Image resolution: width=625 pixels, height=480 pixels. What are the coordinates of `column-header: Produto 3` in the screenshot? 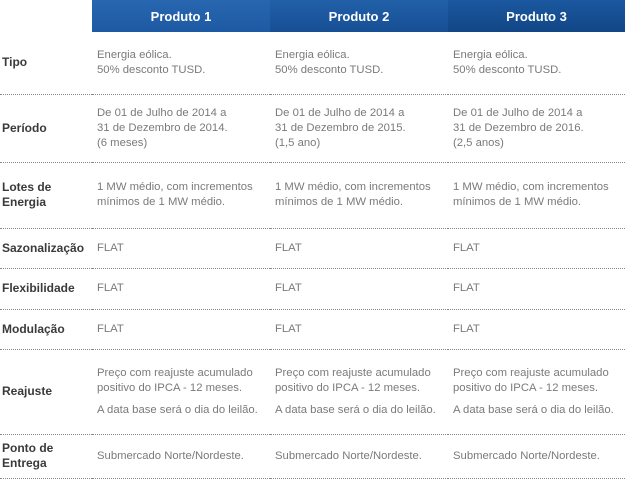 It's located at (536, 16).